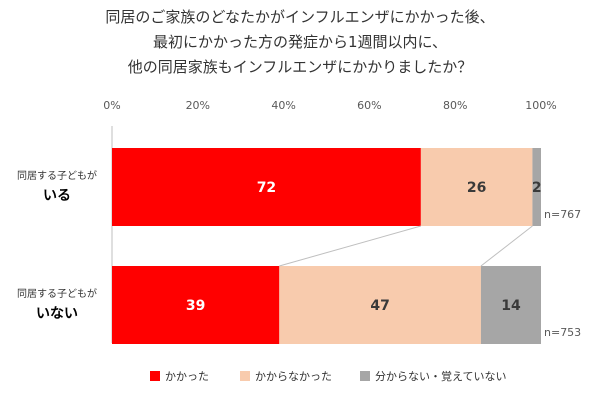  What do you see at coordinates (293, 376) in the screenshot?
I see `legend-label: かからなかった` at bounding box center [293, 376].